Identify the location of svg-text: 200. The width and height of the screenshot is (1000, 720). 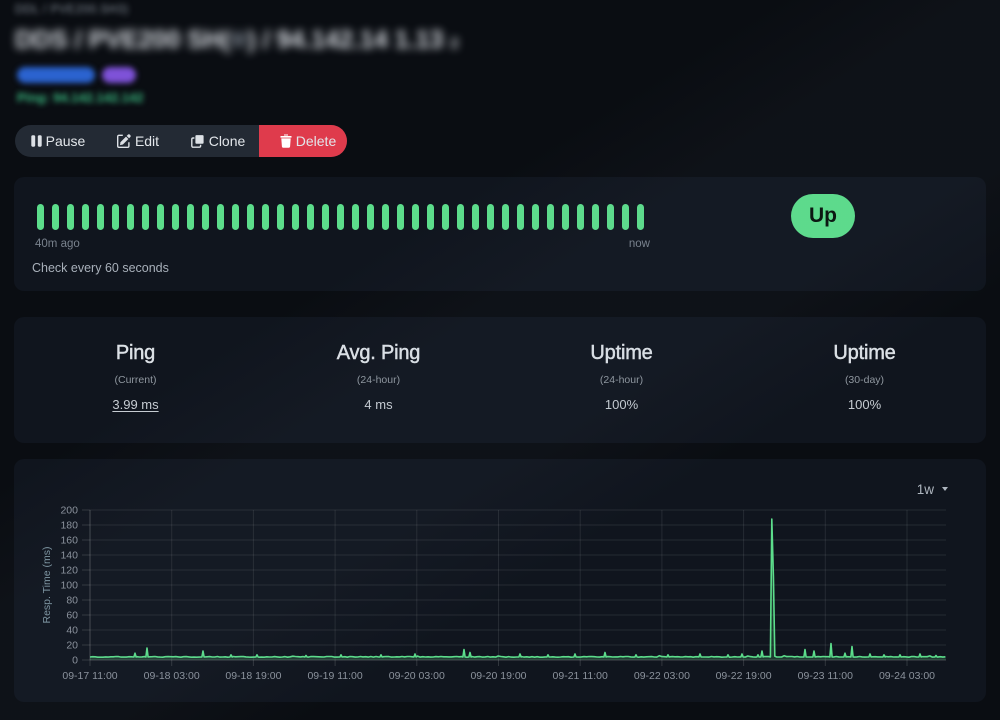
(69, 511).